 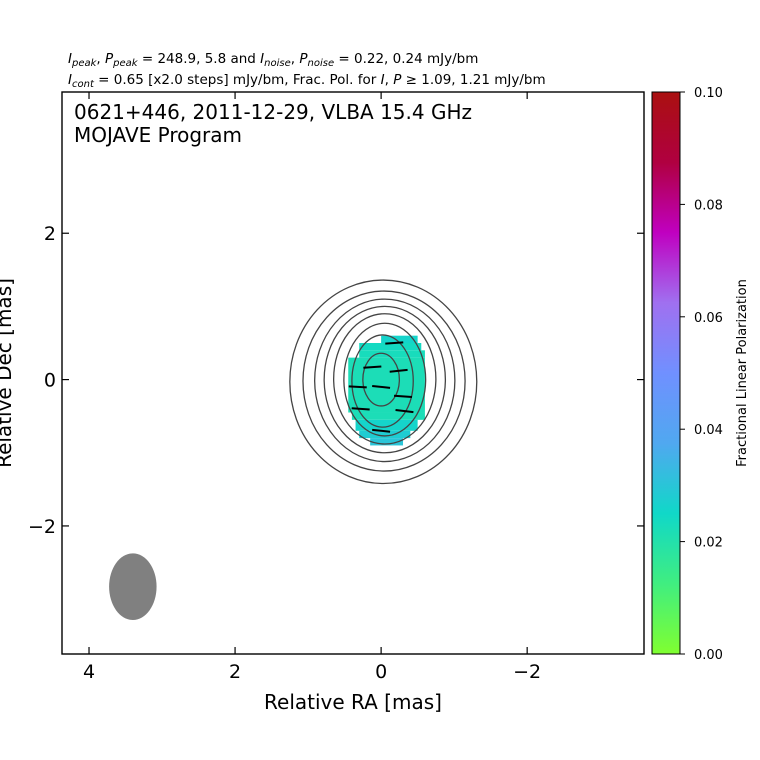 I want to click on cb-tick-label-5: 0.10, so click(x=708, y=93).